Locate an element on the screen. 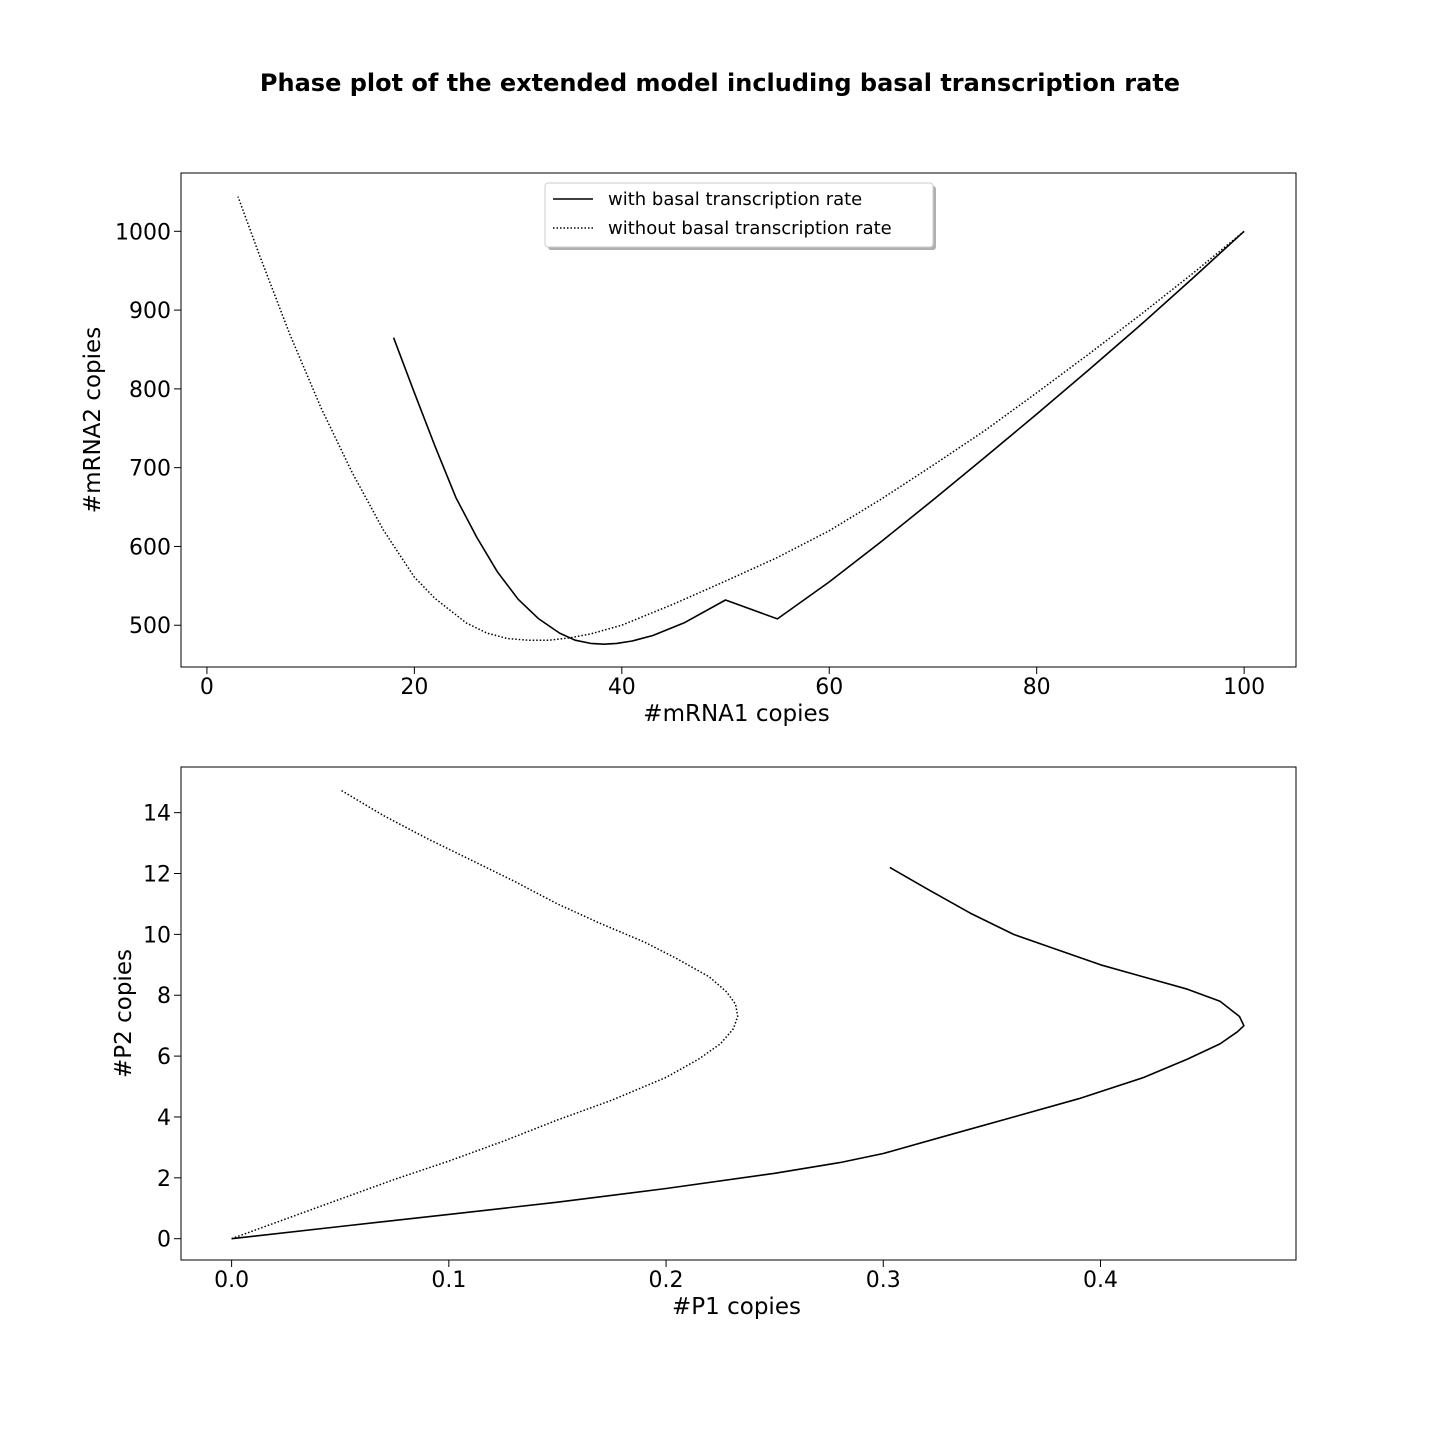 This screenshot has height=1440, width=1440. y-tick-label: 14 is located at coordinates (157, 814).